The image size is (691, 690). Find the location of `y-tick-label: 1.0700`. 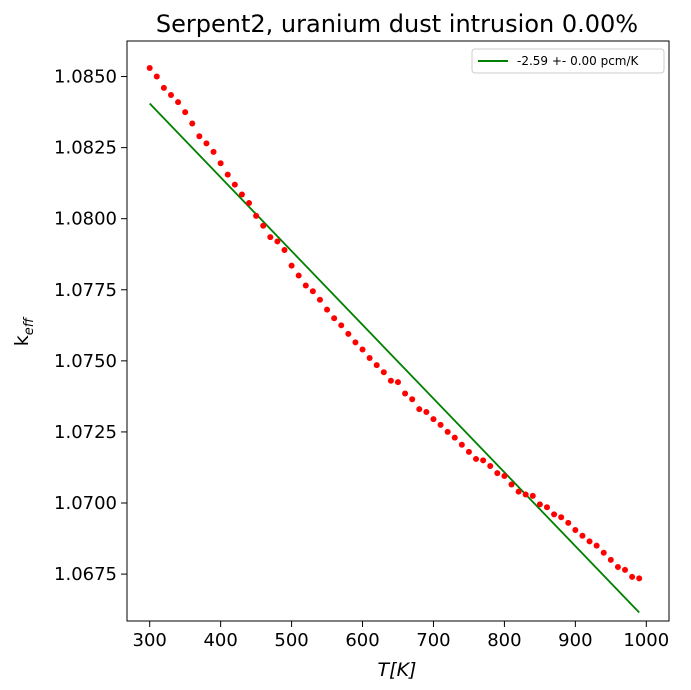

y-tick-label: 1.0700 is located at coordinates (85, 503).